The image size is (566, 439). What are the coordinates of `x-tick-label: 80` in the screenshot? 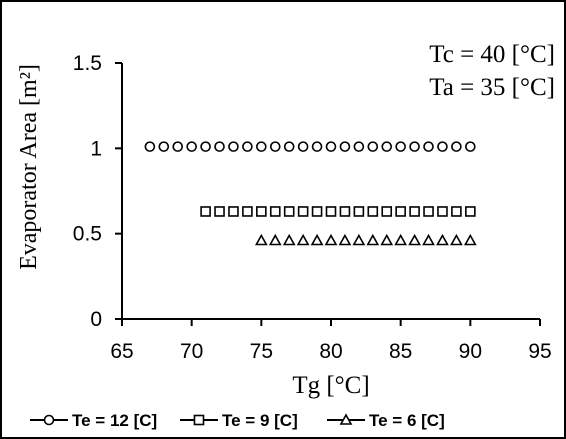 It's located at (330, 351).